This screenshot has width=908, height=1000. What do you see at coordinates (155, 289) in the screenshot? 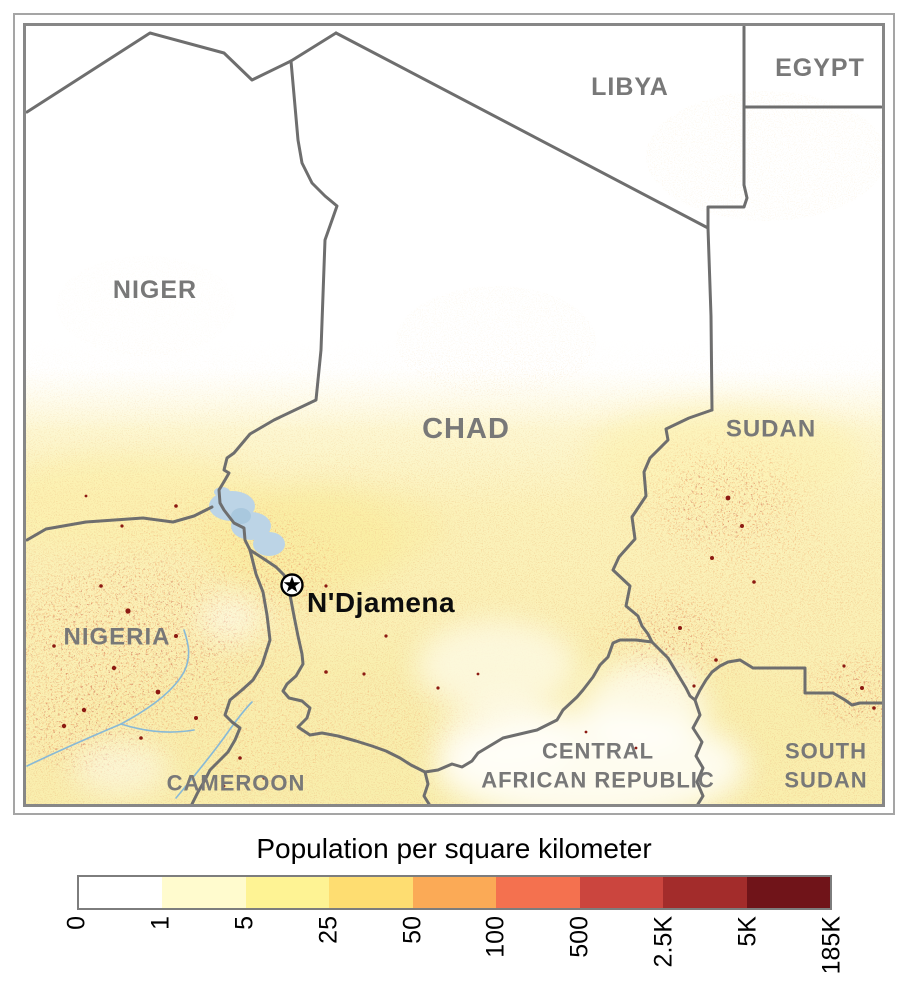
I see `country-label-niger: NIGER` at bounding box center [155, 289].